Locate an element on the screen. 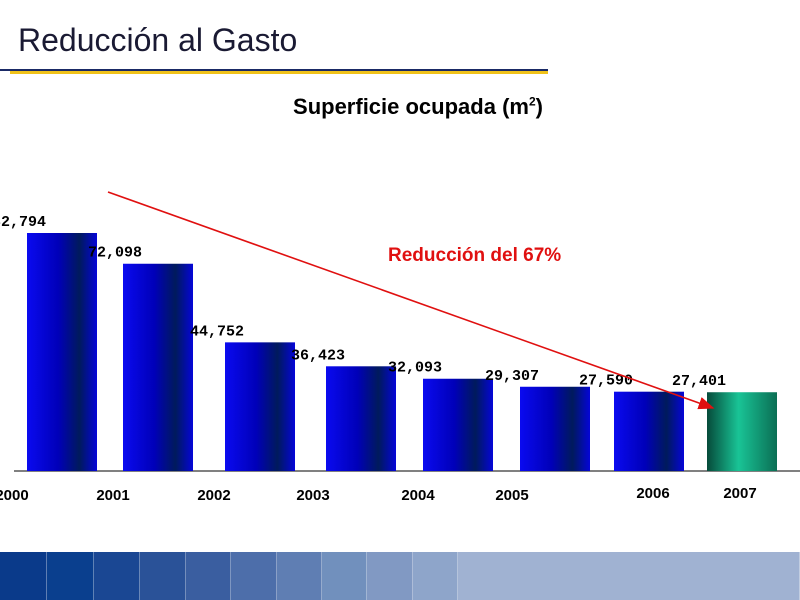 The width and height of the screenshot is (800, 600). chart-title-close: ) is located at coordinates (539, 106).